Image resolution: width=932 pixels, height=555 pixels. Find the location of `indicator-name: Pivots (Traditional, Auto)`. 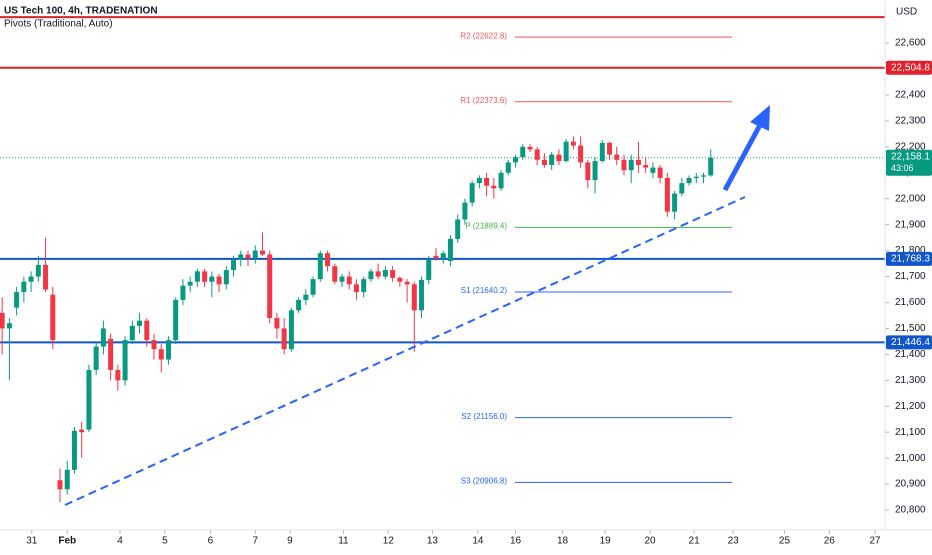

indicator-name: Pivots (Traditional, Auto) is located at coordinates (58, 24).